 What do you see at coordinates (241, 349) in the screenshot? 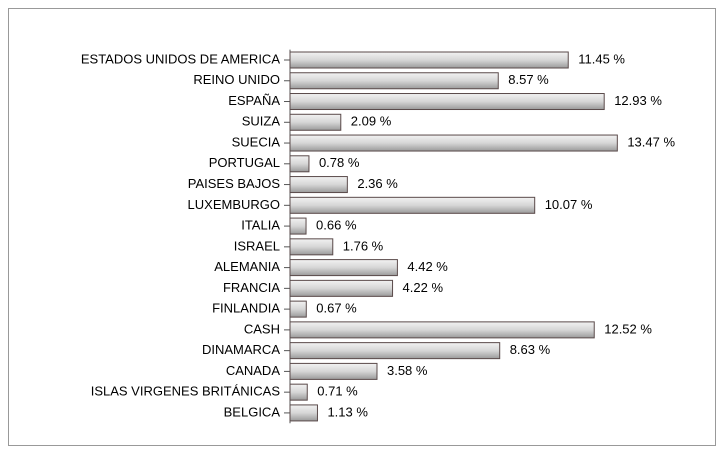
I see `y-tick-label: DINAMARCA` at bounding box center [241, 349].